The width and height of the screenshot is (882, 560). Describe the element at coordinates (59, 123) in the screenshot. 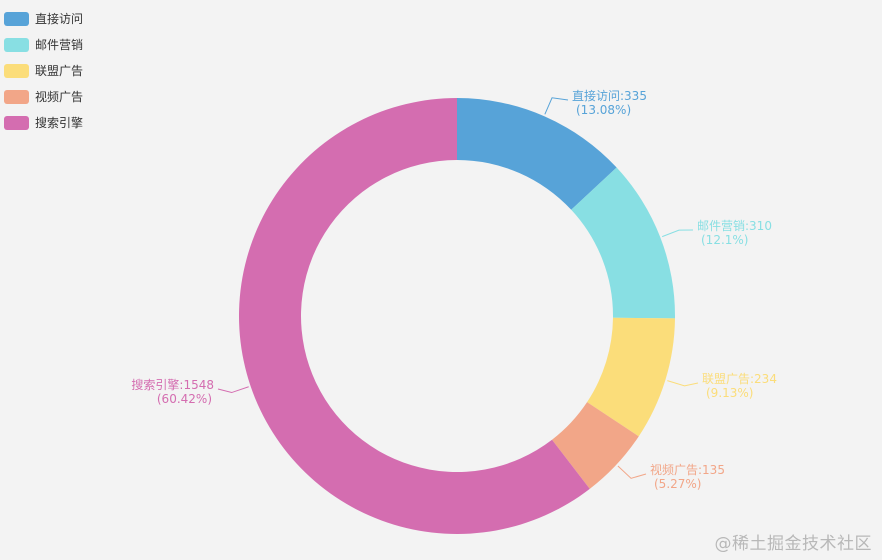

I see `legend-label: 搜索引擎` at that location.